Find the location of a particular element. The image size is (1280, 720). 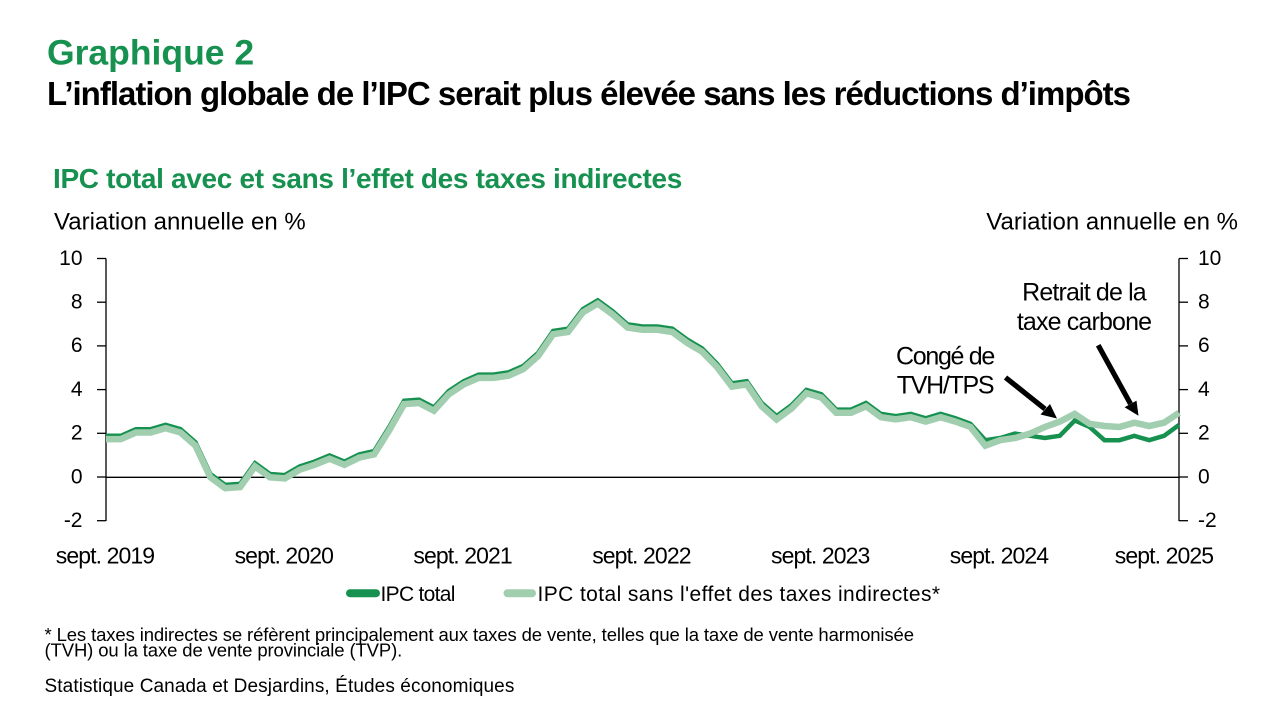

svg-text: TVH/TPS is located at coordinates (945, 386).